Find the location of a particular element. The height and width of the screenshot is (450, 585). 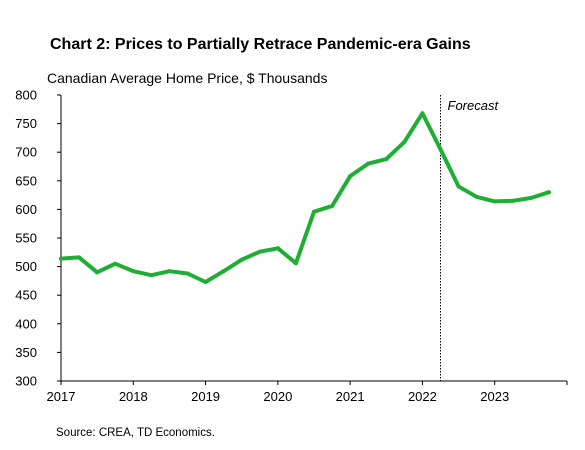

x-tick-label: 2023 is located at coordinates (494, 396).